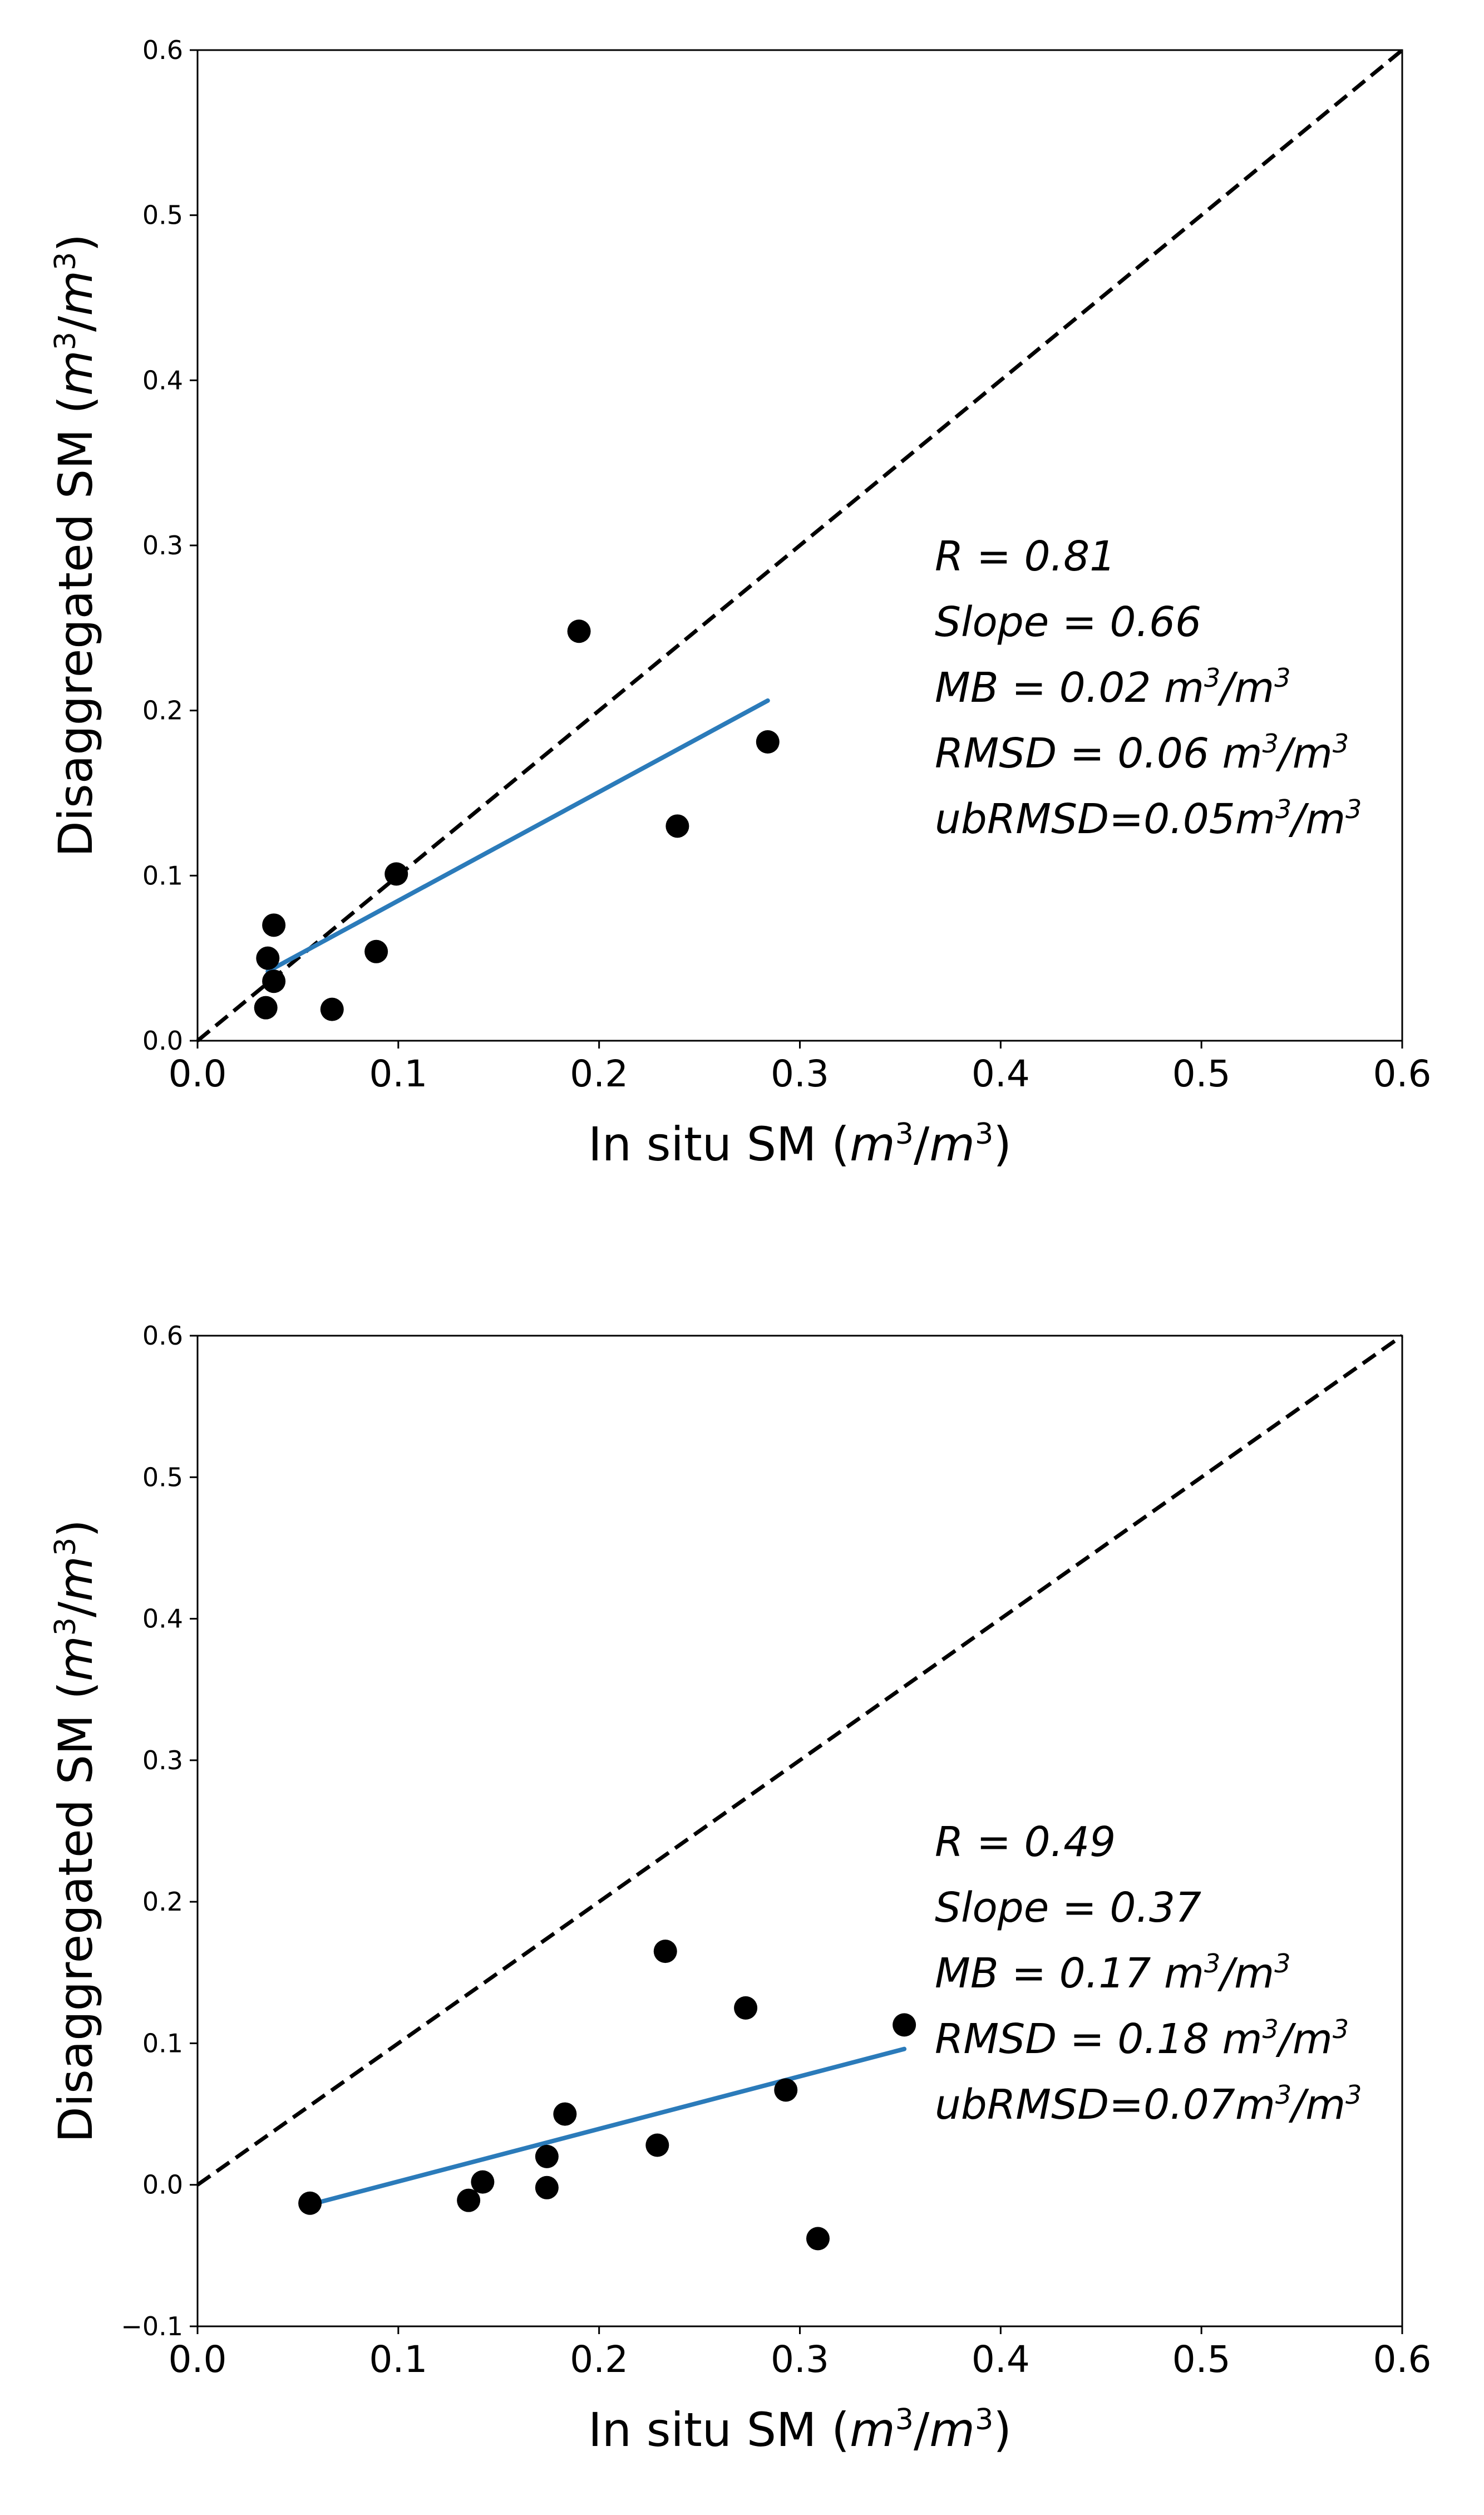 This screenshot has width=1484, height=2515. What do you see at coordinates (1113, 687) in the screenshot?
I see `stat-annotation: MB = 0.02 m3/m3` at bounding box center [1113, 687].